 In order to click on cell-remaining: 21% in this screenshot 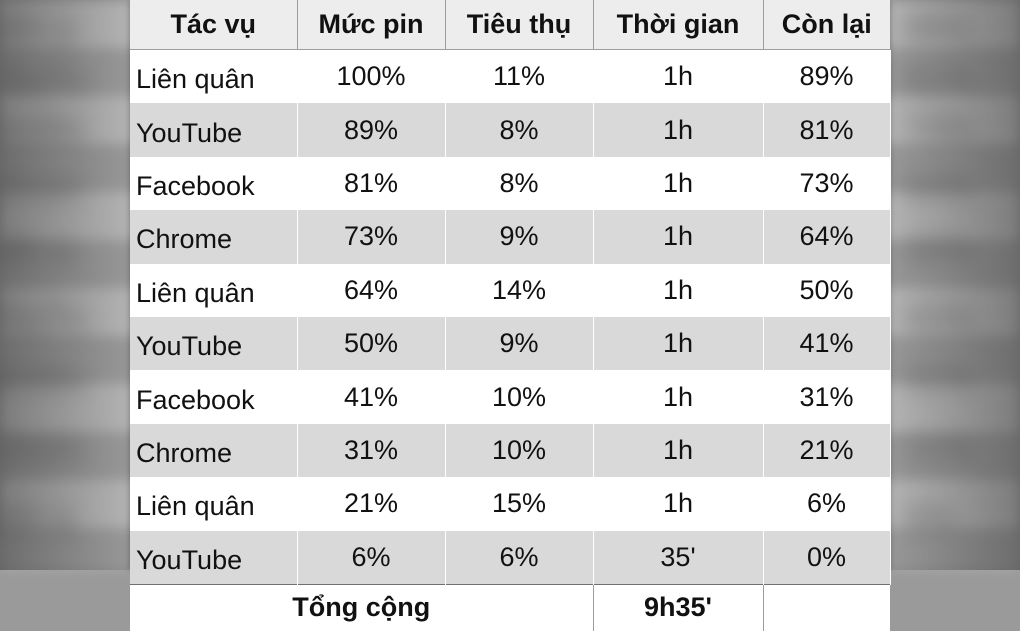, I will do `click(827, 450)`.